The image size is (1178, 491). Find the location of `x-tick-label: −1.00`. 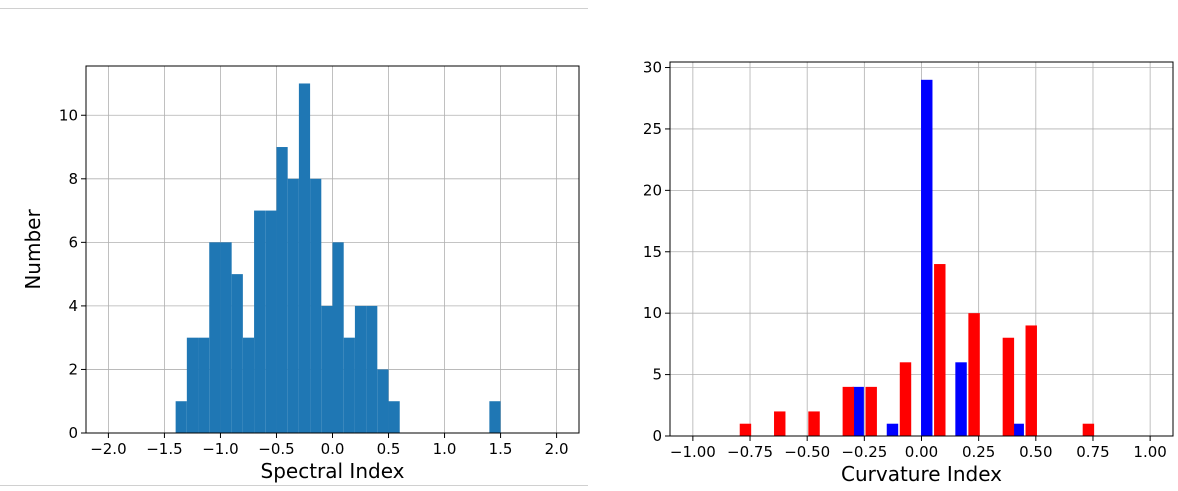

x-tick-label: −1.00 is located at coordinates (693, 452).